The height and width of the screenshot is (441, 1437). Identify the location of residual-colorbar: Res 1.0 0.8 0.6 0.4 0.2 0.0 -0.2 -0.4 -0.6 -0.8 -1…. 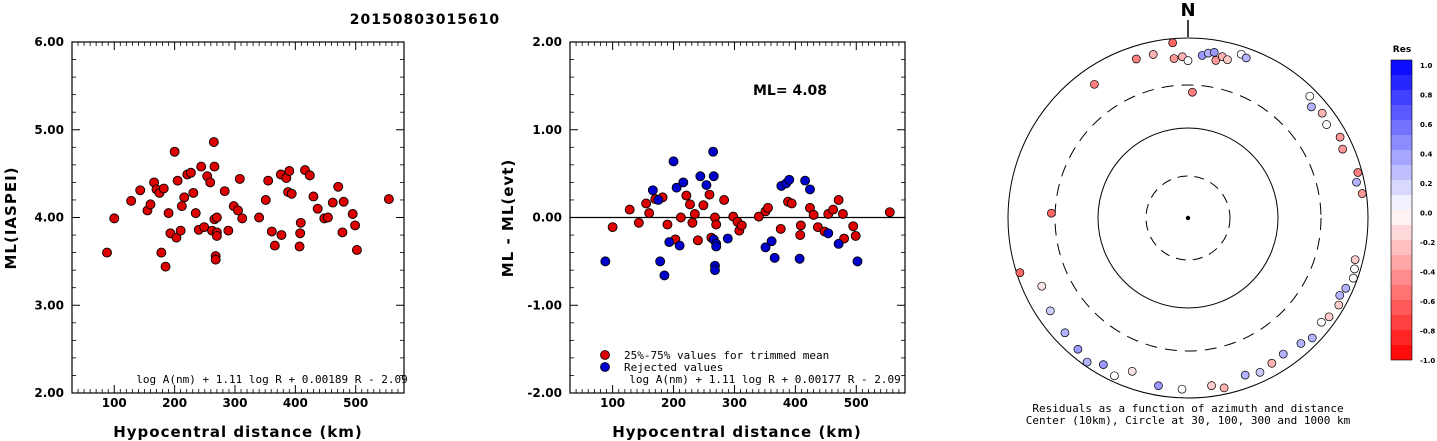
(1412, 205).